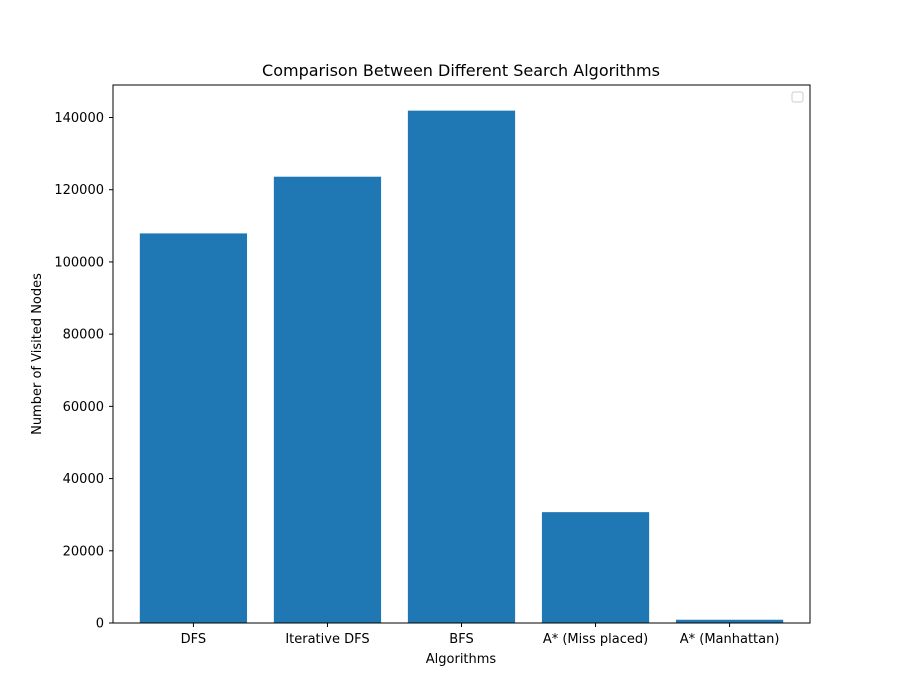 This screenshot has height=700, width=900. I want to click on y-tick-label: 120000, so click(79, 190).